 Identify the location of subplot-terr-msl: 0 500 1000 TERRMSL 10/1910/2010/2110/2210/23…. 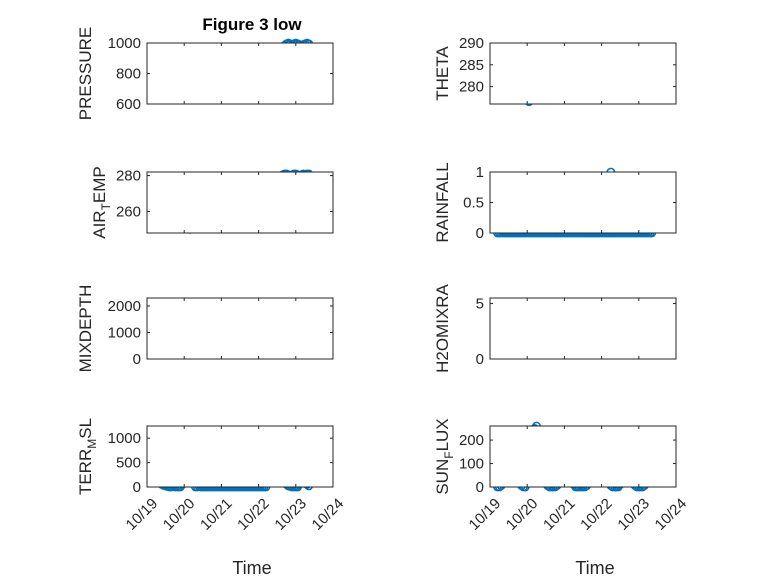
(211, 476).